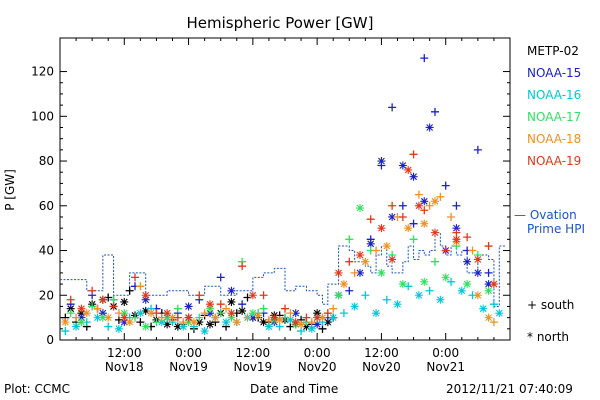 The width and height of the screenshot is (600, 400). I want to click on footer-plot-source: Plot: CCMC, so click(37, 389).